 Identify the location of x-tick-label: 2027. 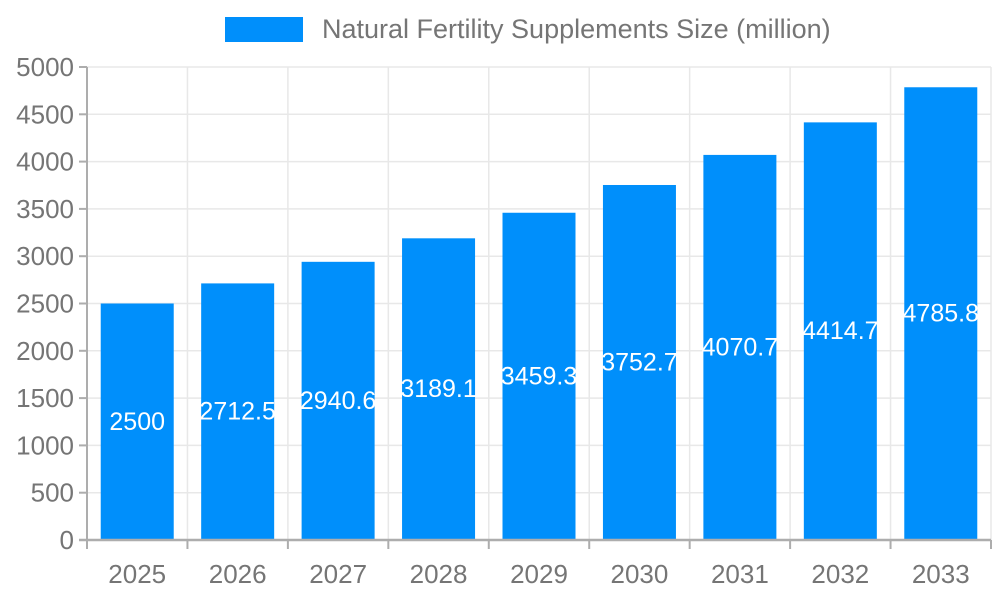
(338, 574).